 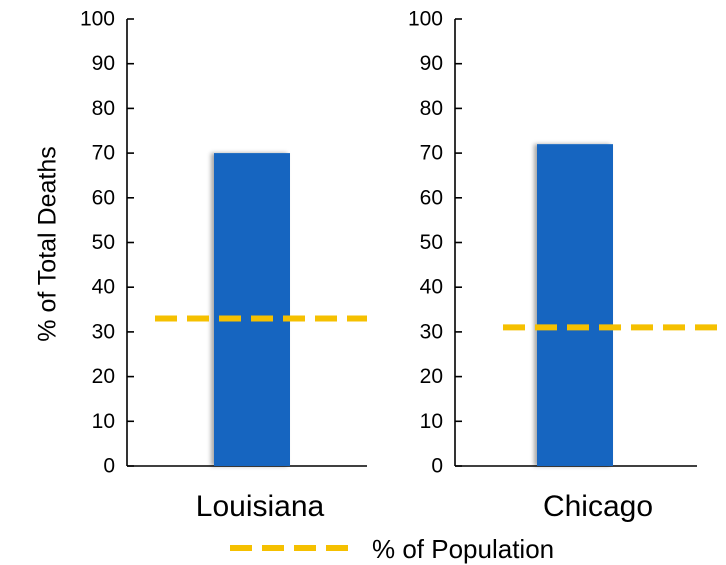 I want to click on y-axis-title: % of Total Deaths, so click(x=48, y=243).